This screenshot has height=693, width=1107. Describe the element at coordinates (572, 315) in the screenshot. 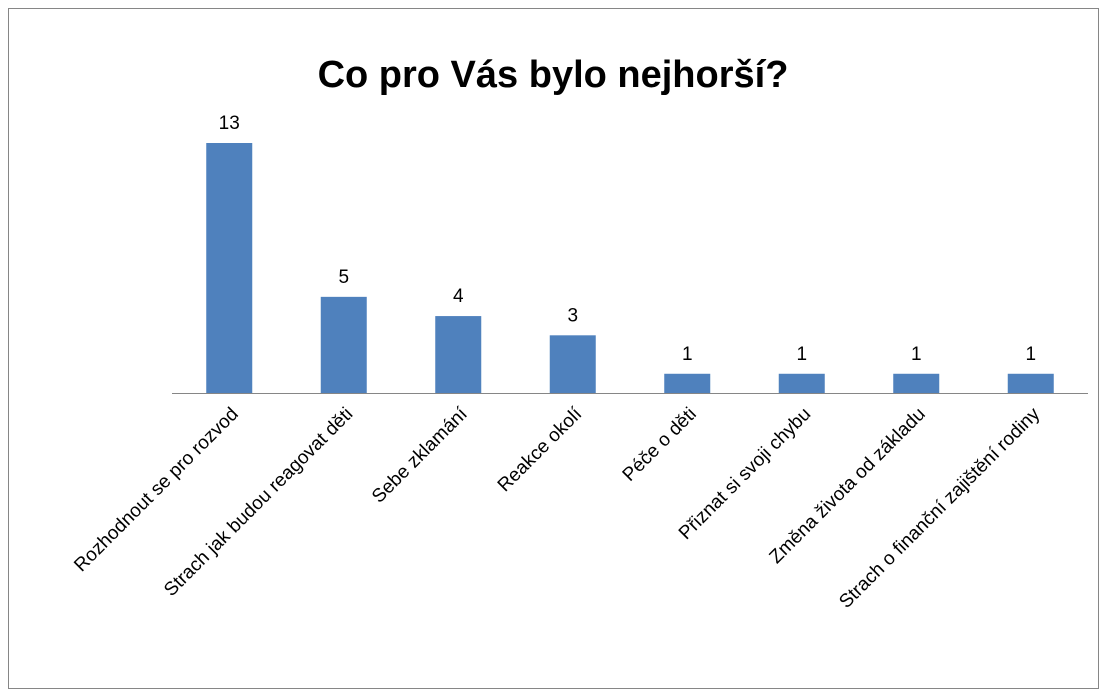

I see `data-label: 3` at that location.